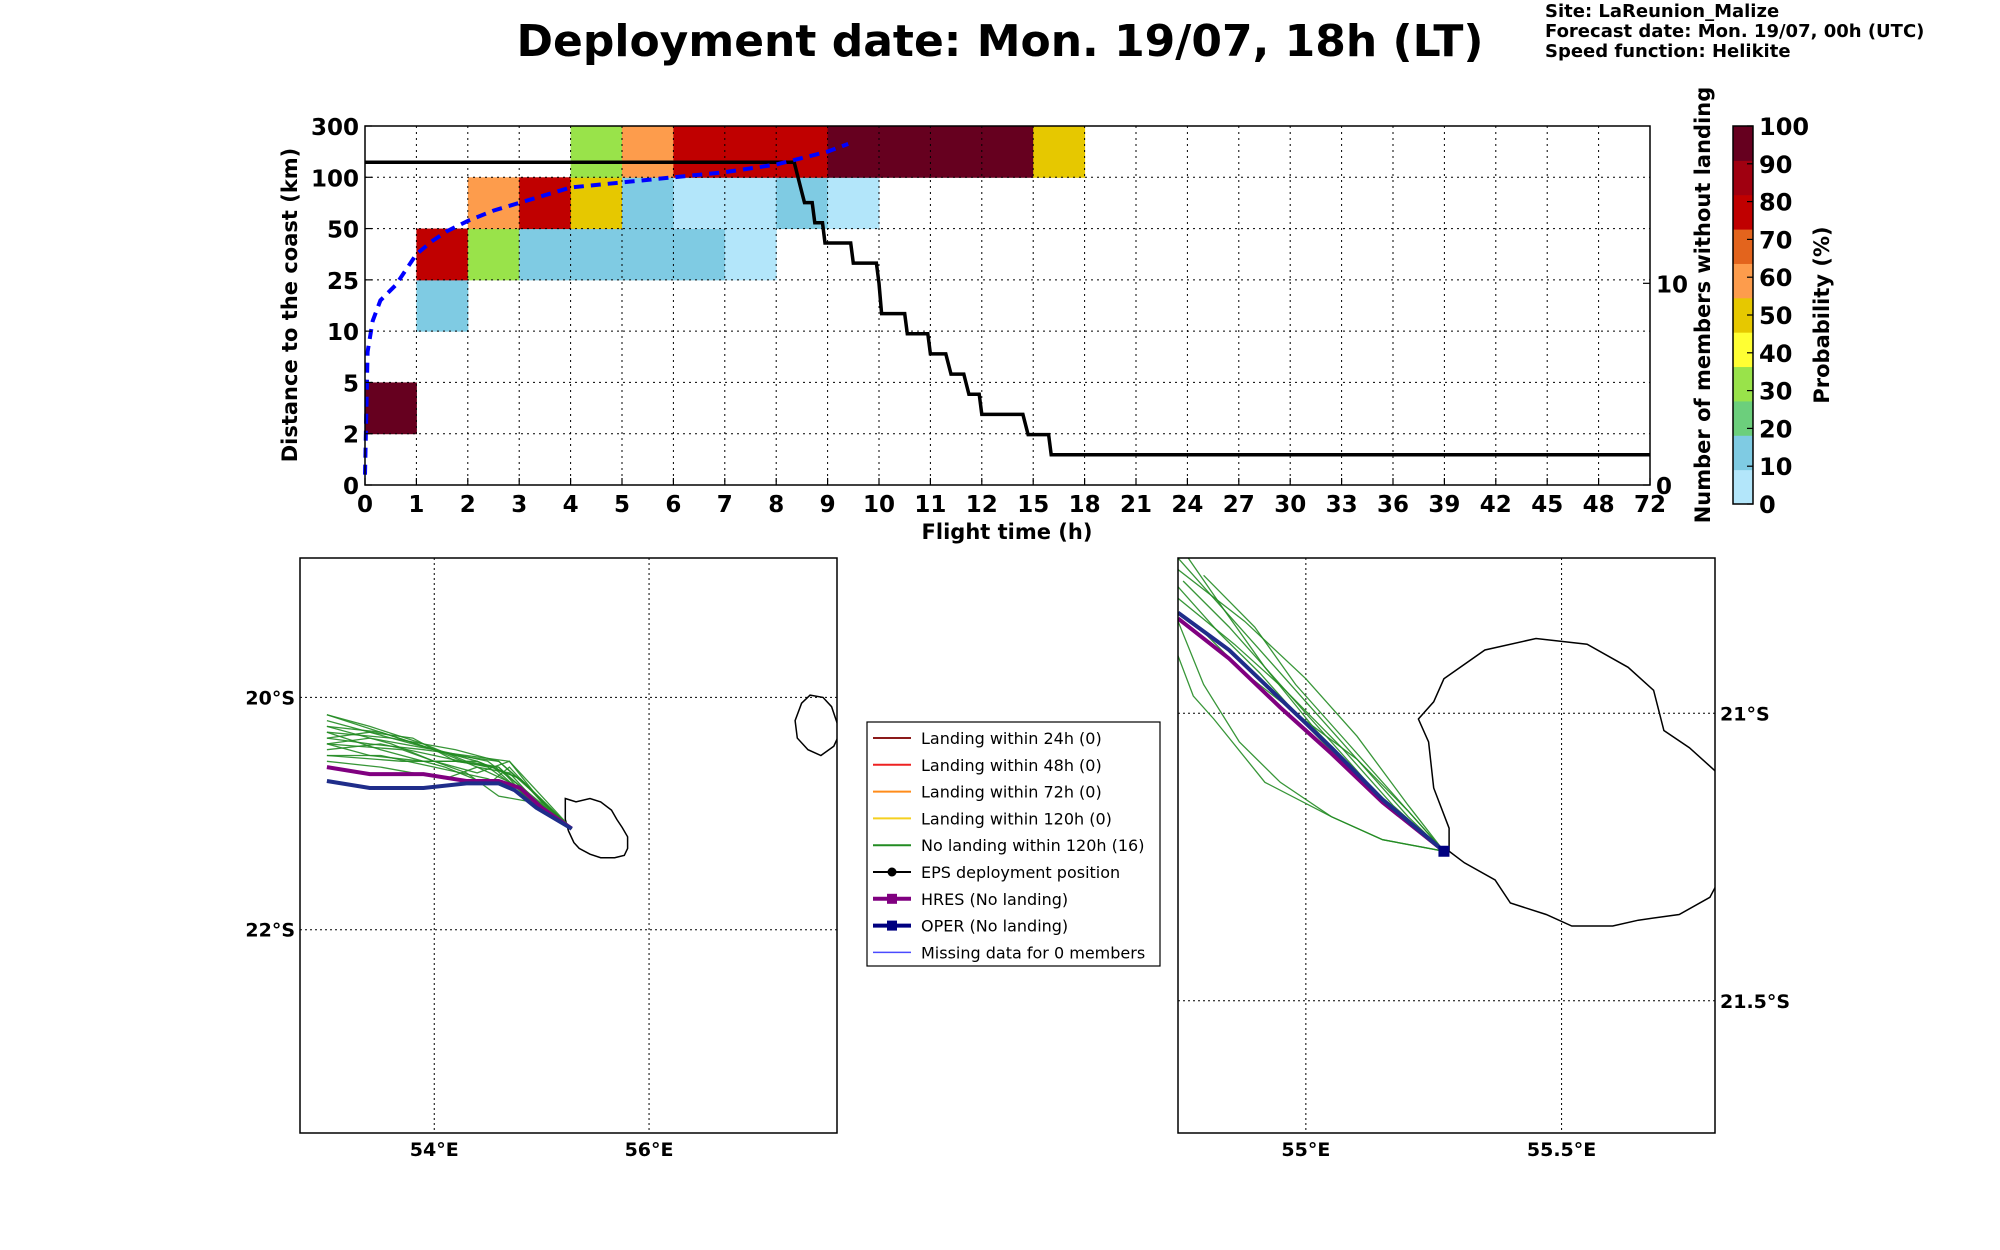  What do you see at coordinates (1668, 51) in the screenshot?
I see `speed-function-label: Speed function: Helikite` at bounding box center [1668, 51].